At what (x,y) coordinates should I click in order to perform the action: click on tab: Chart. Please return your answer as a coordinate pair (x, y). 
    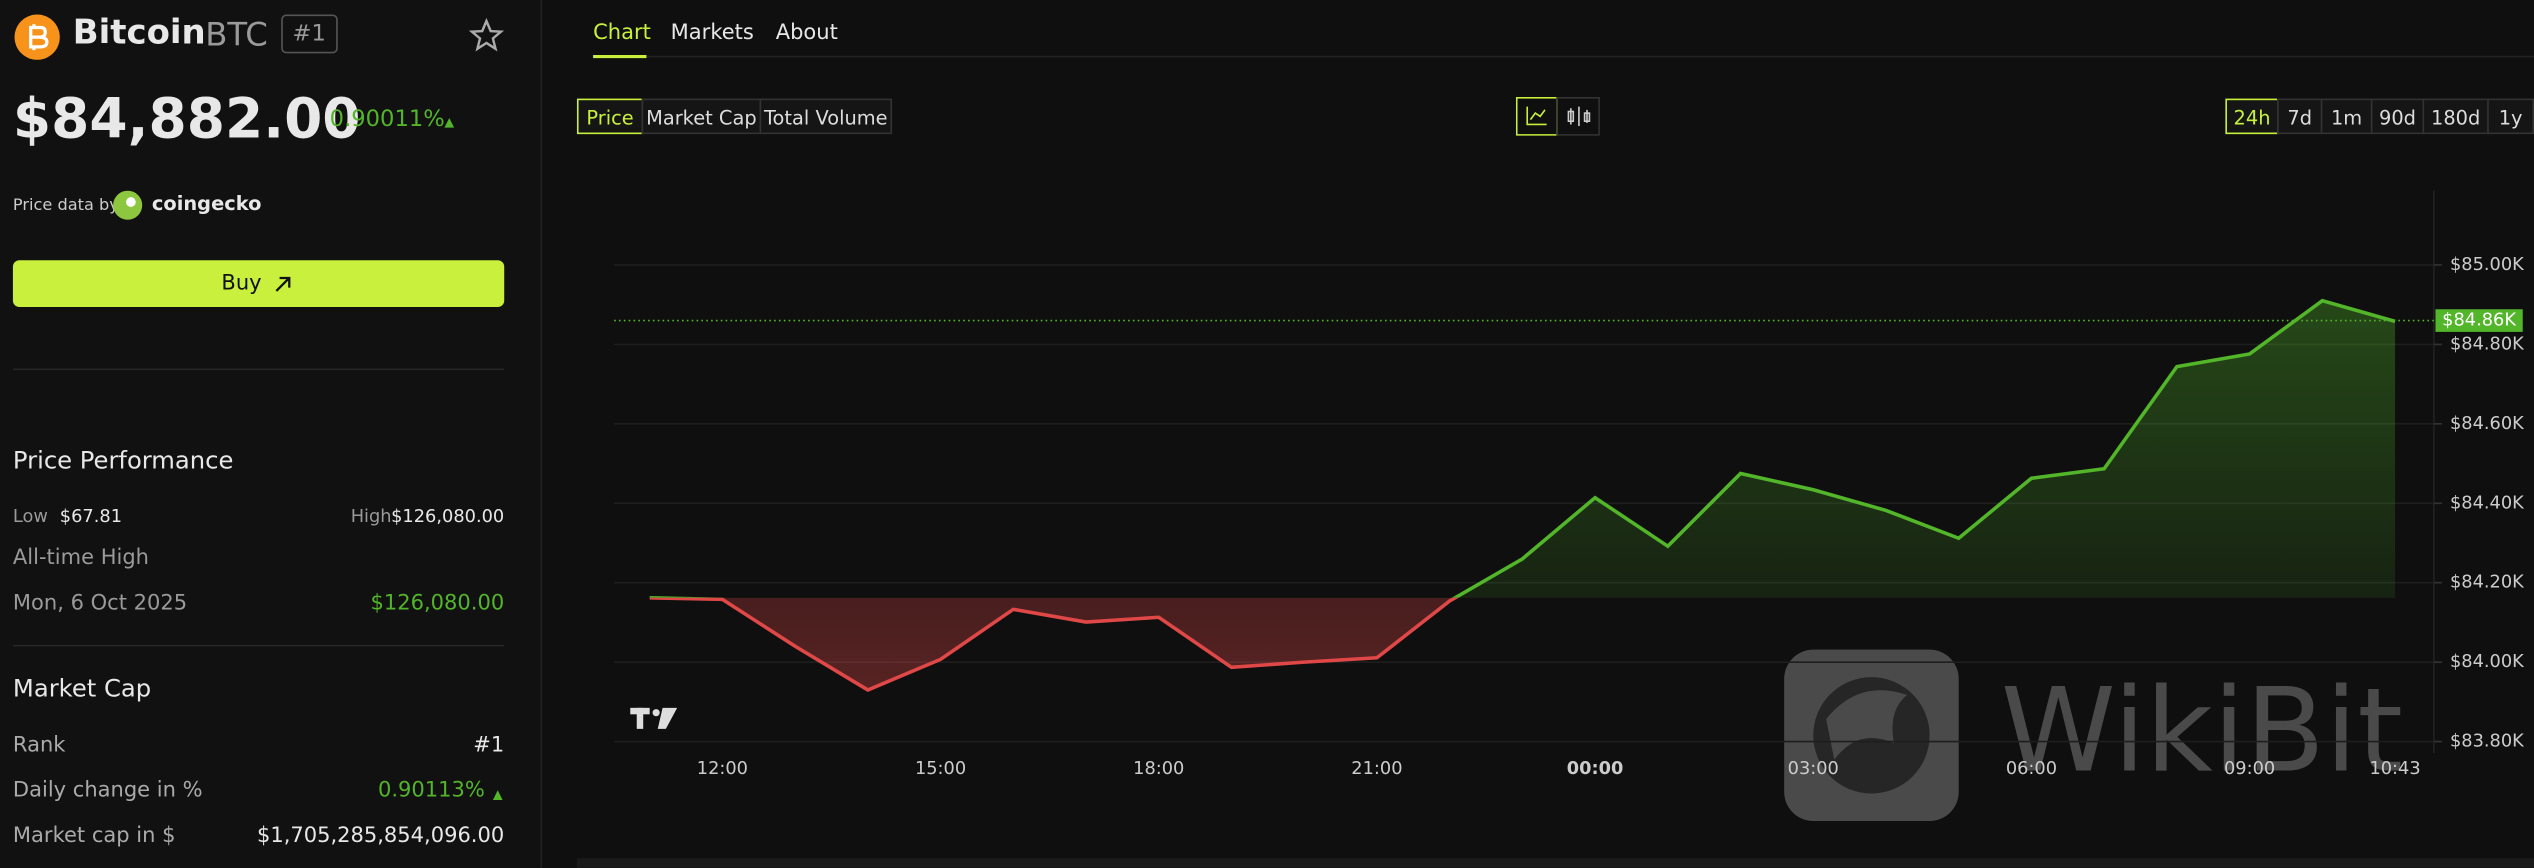
    Looking at the image, I should click on (622, 33).